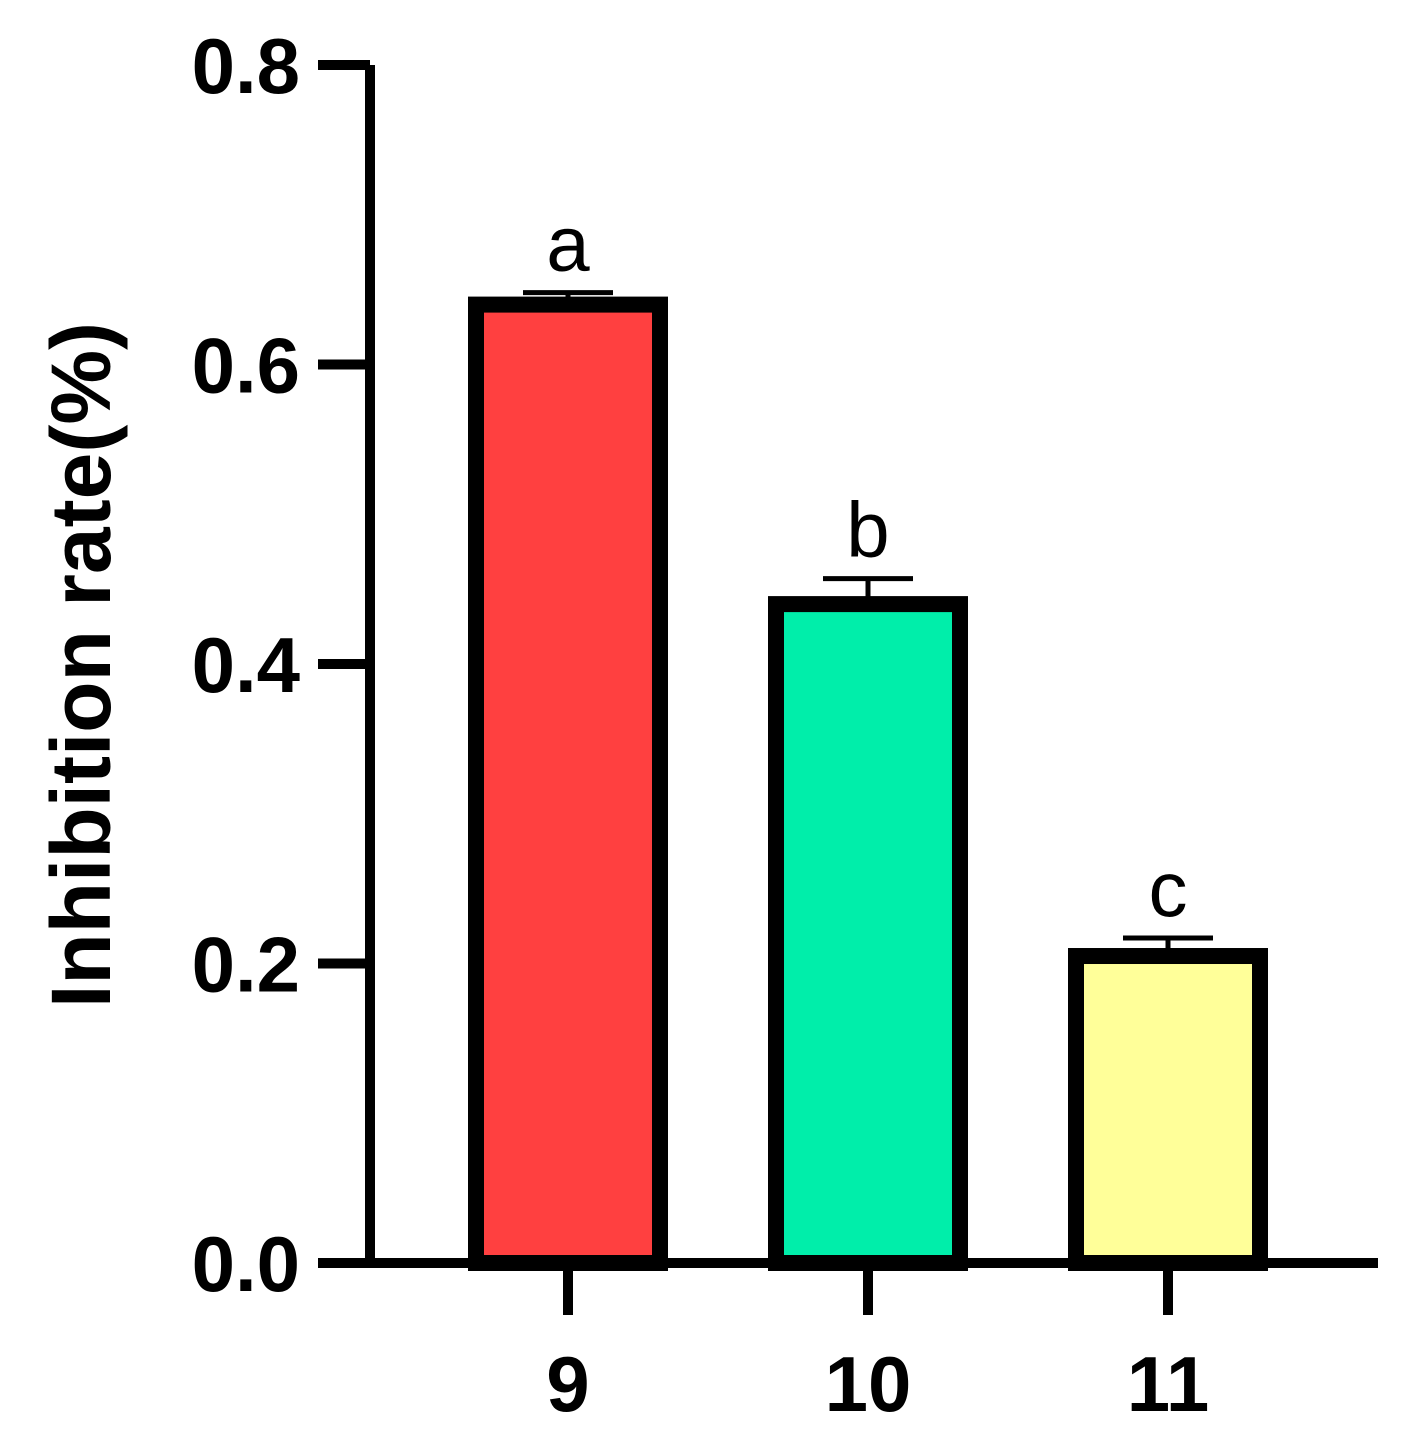 The height and width of the screenshot is (1441, 1408). What do you see at coordinates (1168, 1384) in the screenshot?
I see `x-tick-label: 11` at bounding box center [1168, 1384].